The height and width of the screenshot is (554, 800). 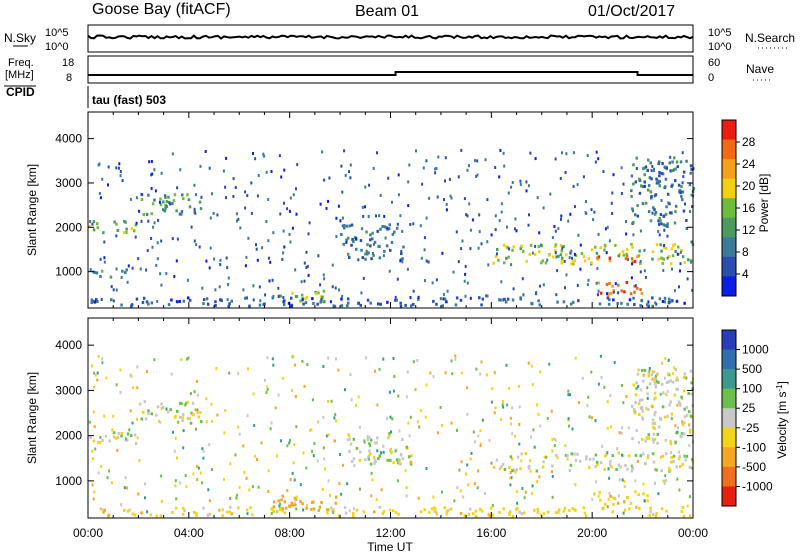 What do you see at coordinates (749, 164) in the screenshot?
I see `colorbar-tick-label: 24` at bounding box center [749, 164].